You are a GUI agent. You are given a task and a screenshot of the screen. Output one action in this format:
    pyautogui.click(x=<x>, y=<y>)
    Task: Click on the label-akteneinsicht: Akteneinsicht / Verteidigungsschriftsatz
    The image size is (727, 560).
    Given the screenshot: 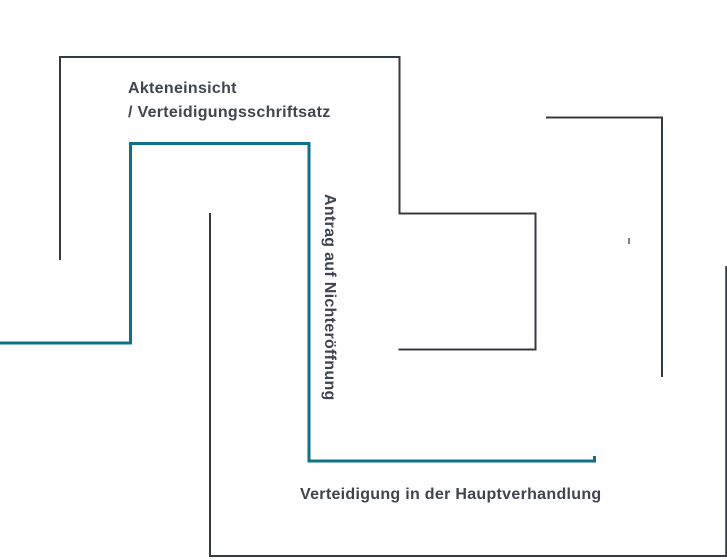 What is the action you would take?
    pyautogui.click(x=229, y=101)
    